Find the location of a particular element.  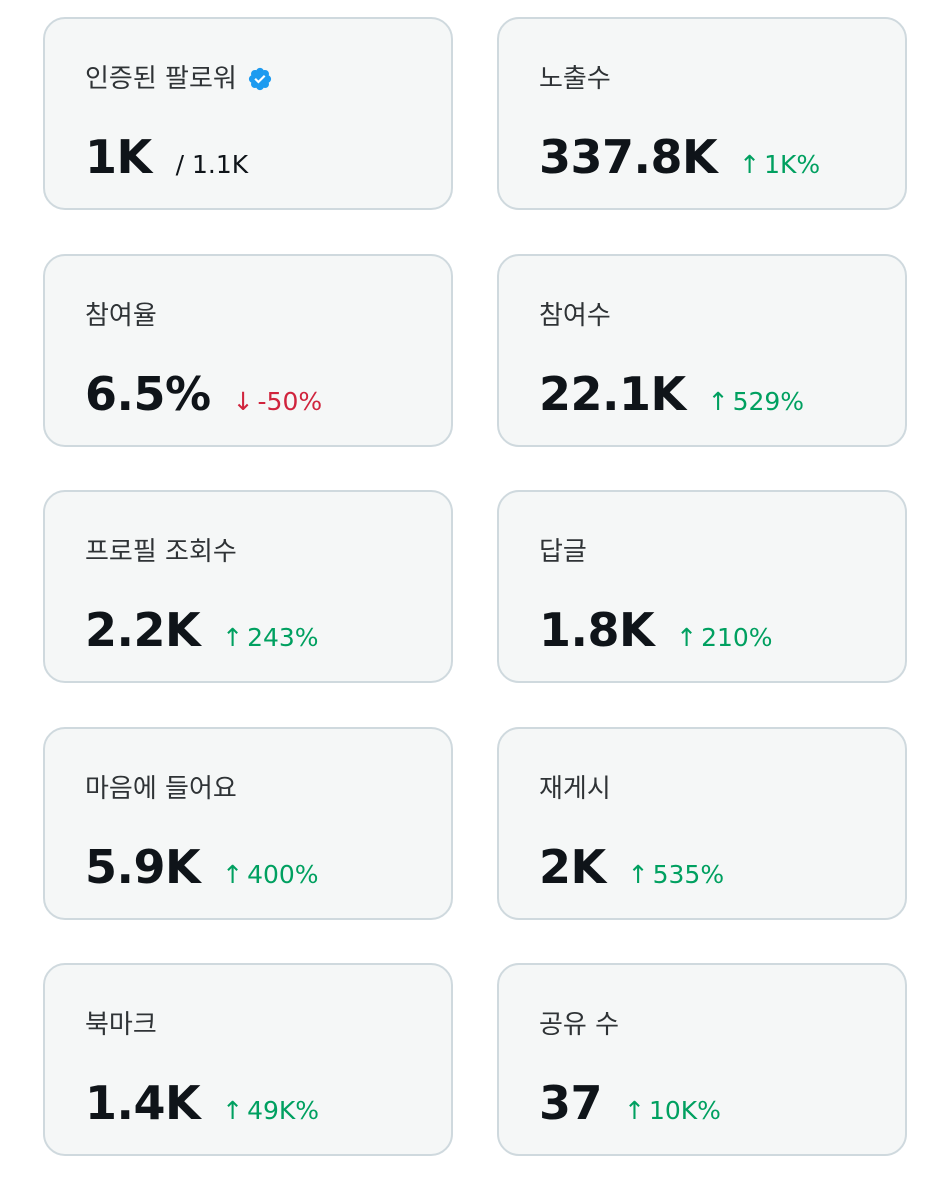

stat-label: 참여율 is located at coordinates (121, 316).